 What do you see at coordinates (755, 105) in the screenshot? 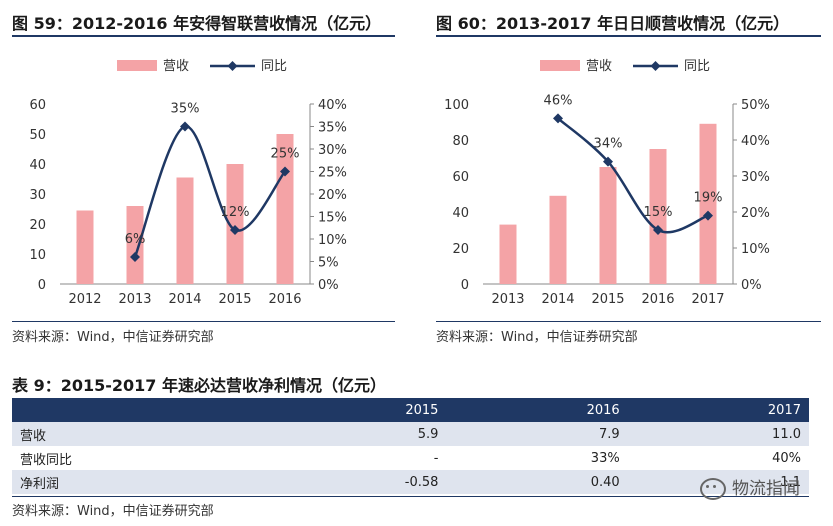
I see `y-right-tick-label: 50%` at bounding box center [755, 105].